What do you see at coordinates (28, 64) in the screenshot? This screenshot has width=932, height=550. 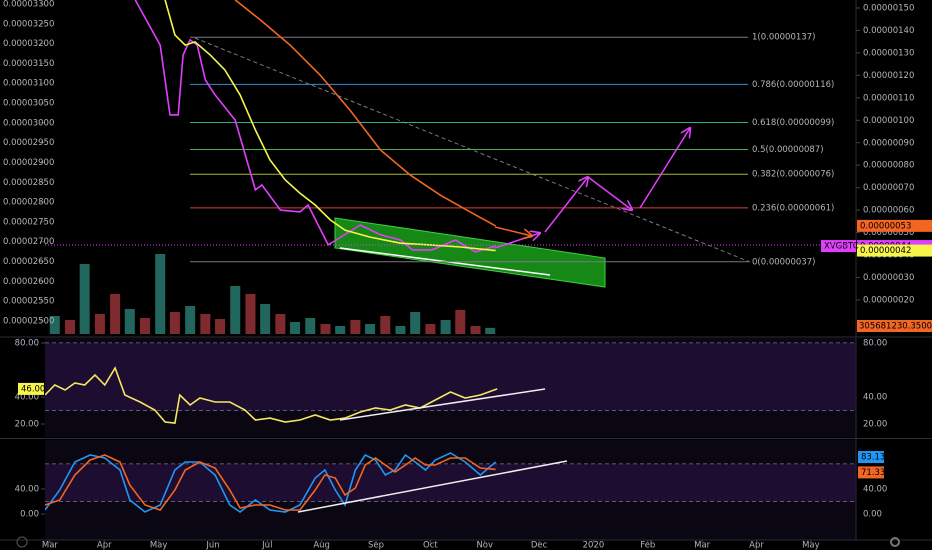 I see `y-tick-label: 0.00003150` at bounding box center [28, 64].